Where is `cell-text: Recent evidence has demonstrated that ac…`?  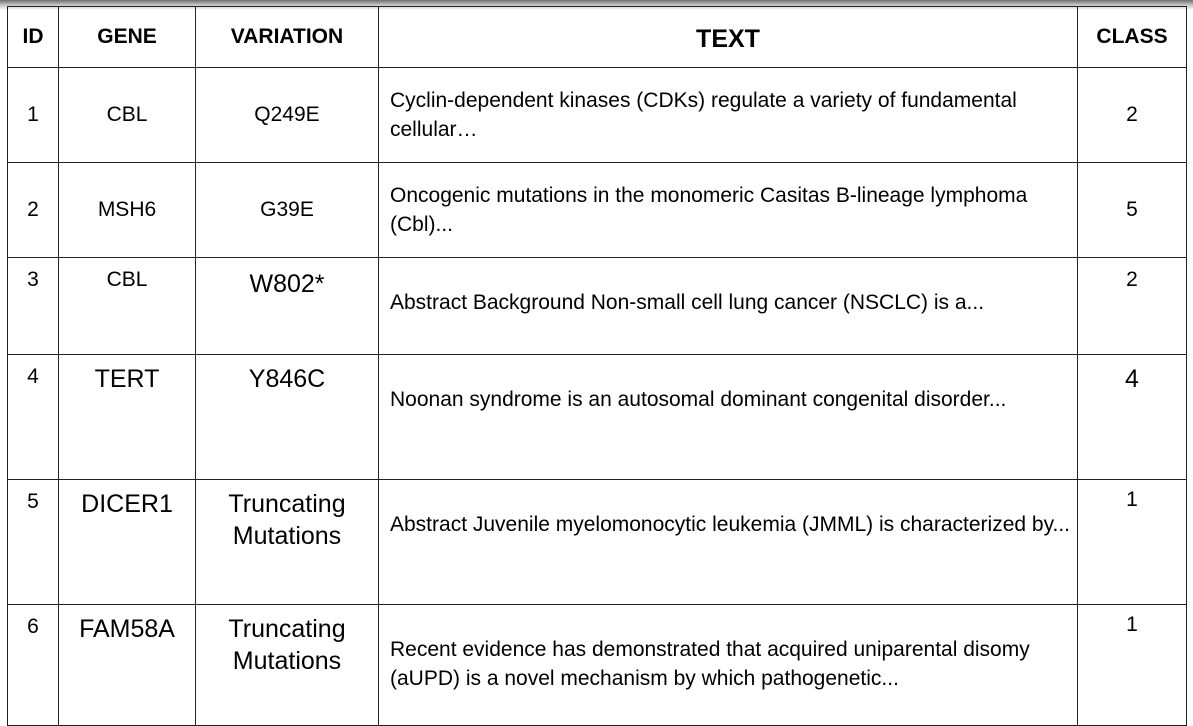 cell-text: Recent evidence has demonstrated that ac… is located at coordinates (728, 665).